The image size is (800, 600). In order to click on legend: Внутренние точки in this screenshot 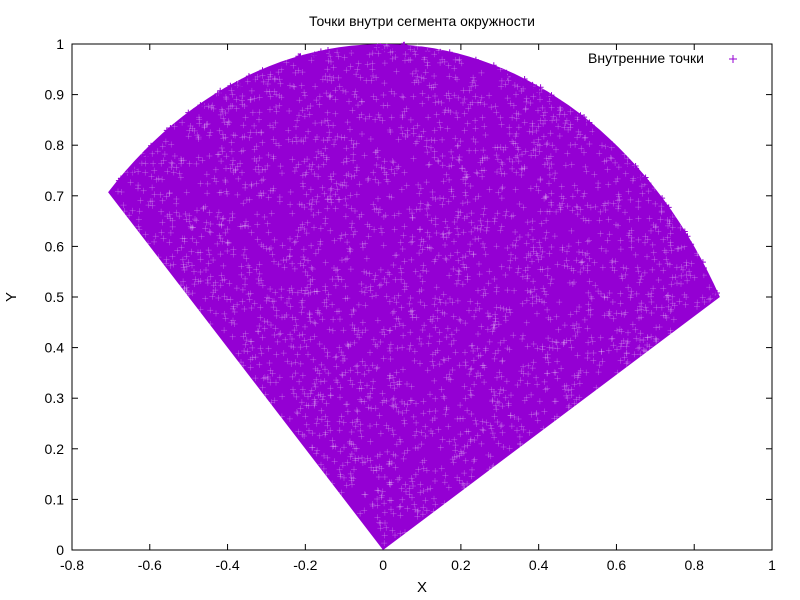, I will do `click(662, 58)`.